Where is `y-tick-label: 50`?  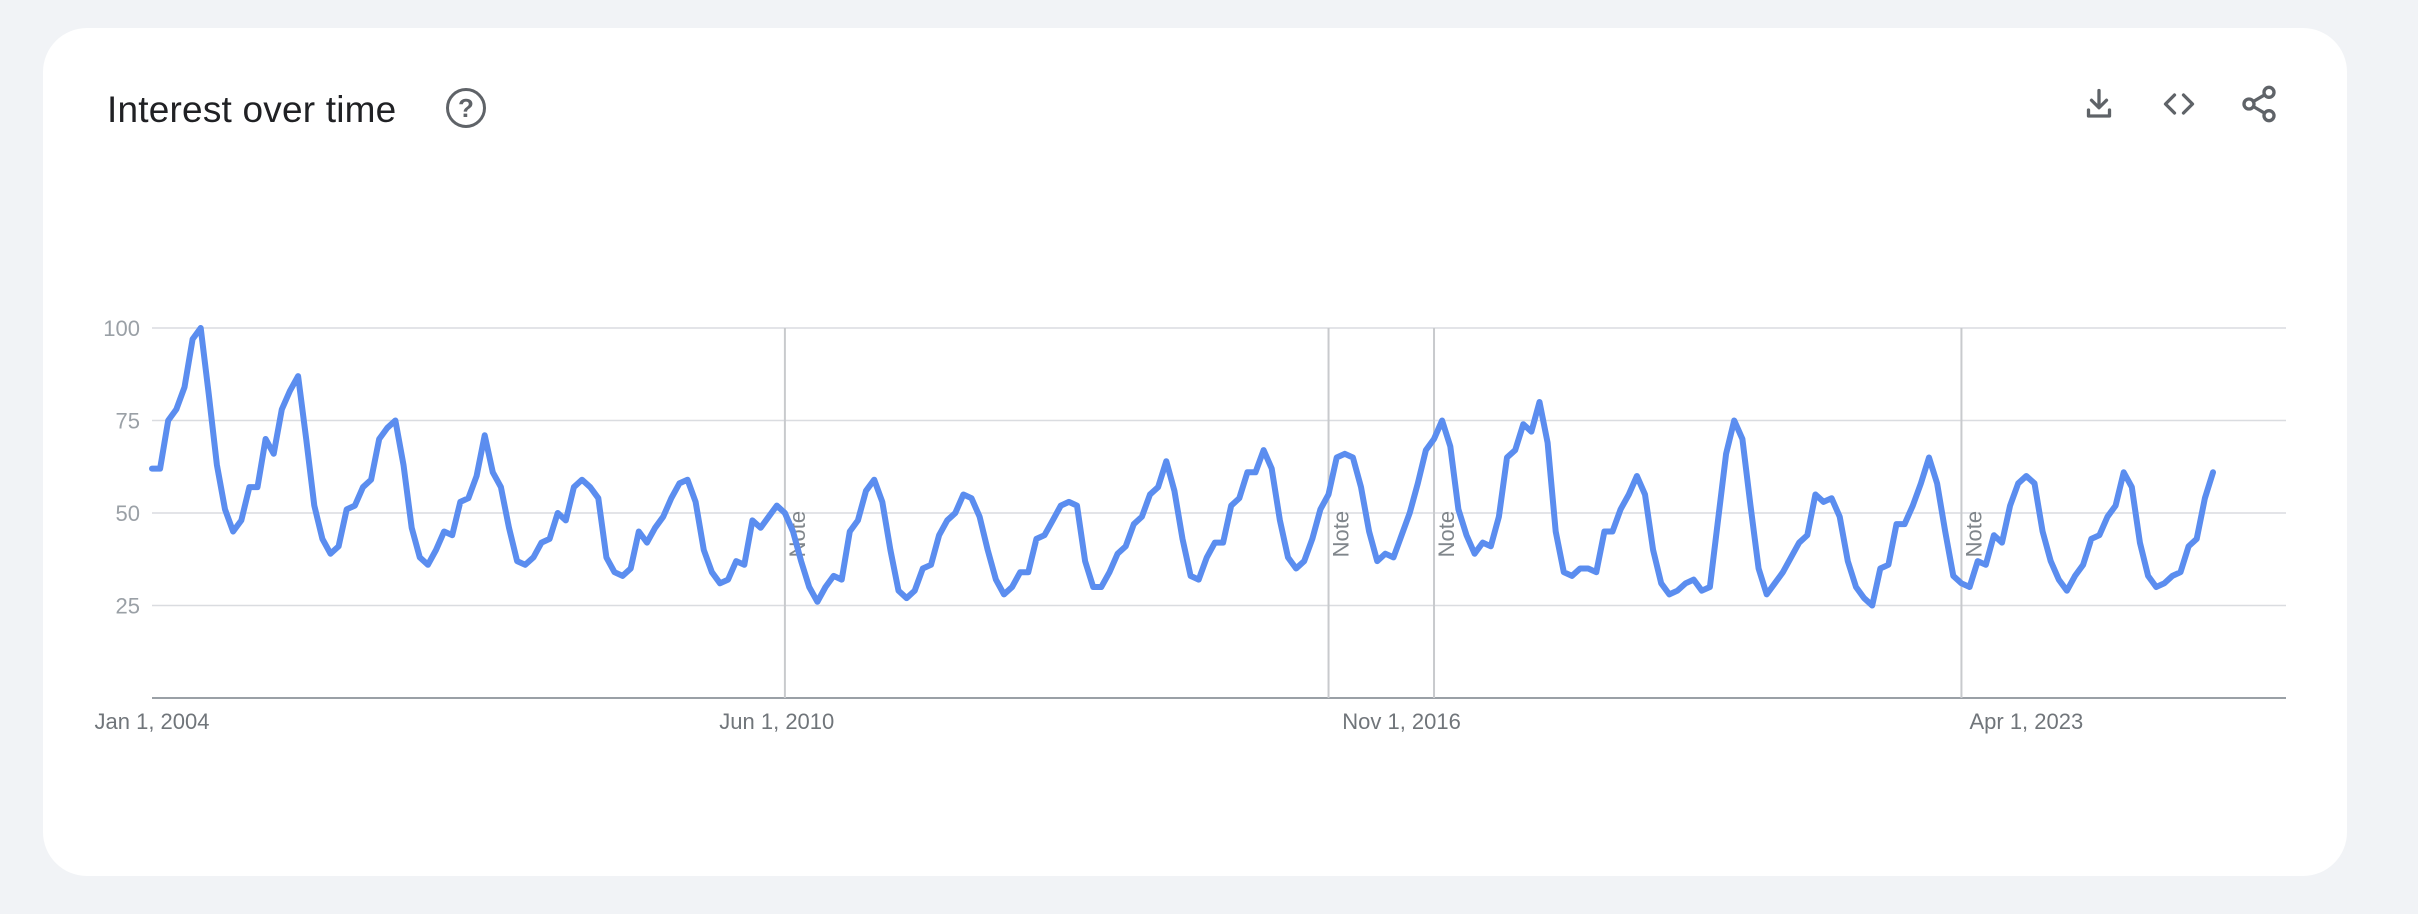
y-tick-label: 50 is located at coordinates (128, 513).